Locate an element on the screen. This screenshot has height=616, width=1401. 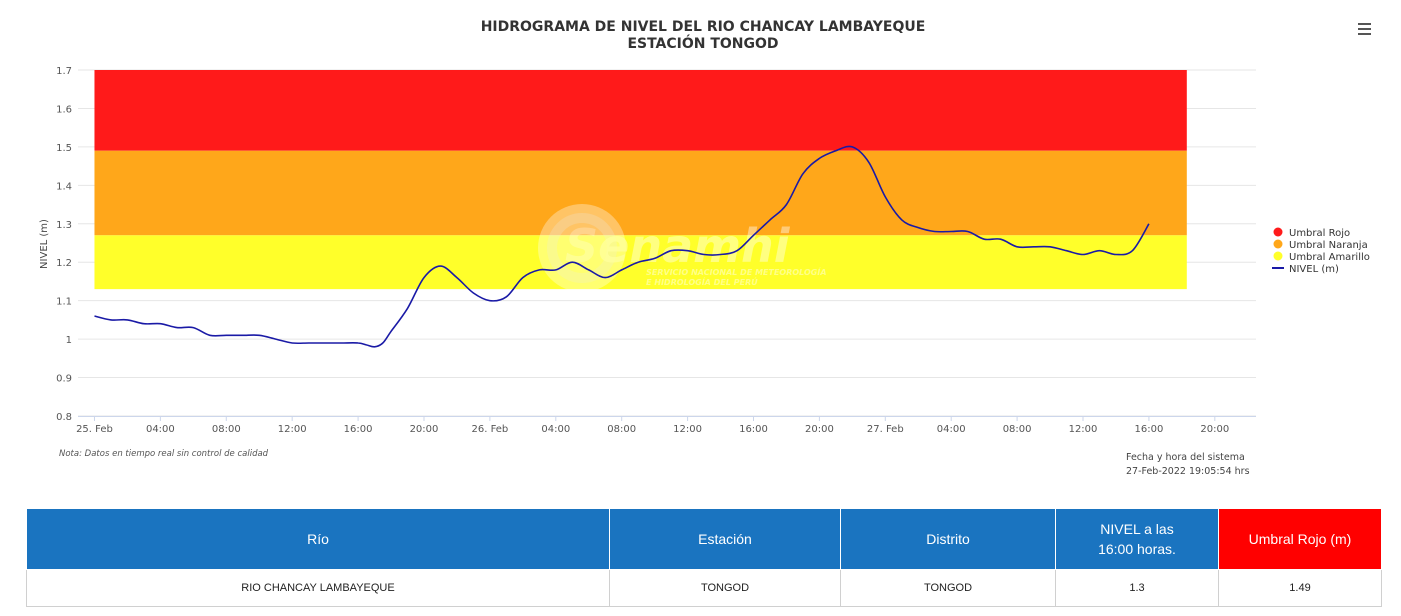
chart-subtitle: ESTACIÓN TONGOD is located at coordinates (702, 43).